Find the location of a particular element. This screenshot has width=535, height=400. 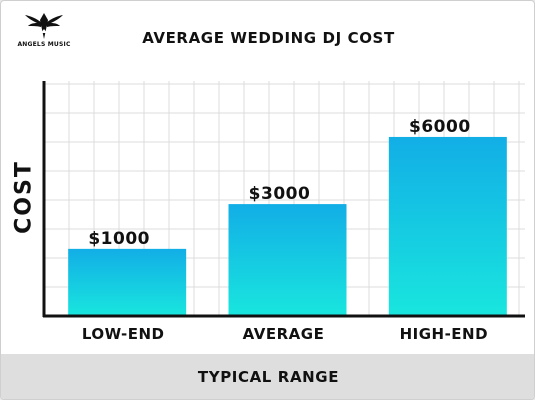

chart-title: AVERAGE WEDDING DJ COST is located at coordinates (268, 38).